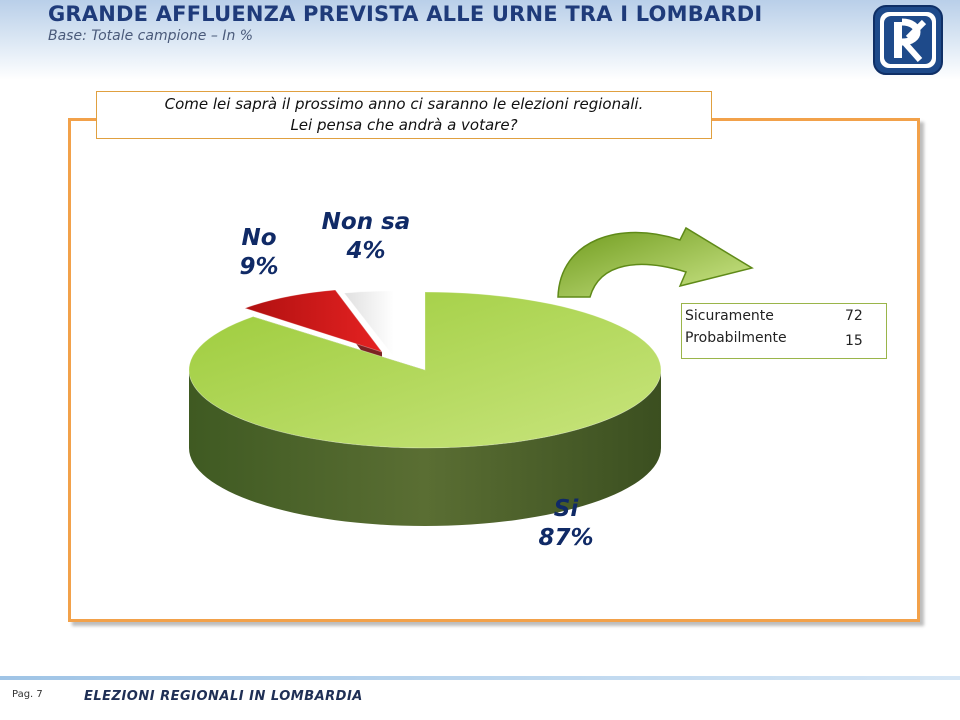  I want to click on breakdown-value: 15, so click(854, 341).